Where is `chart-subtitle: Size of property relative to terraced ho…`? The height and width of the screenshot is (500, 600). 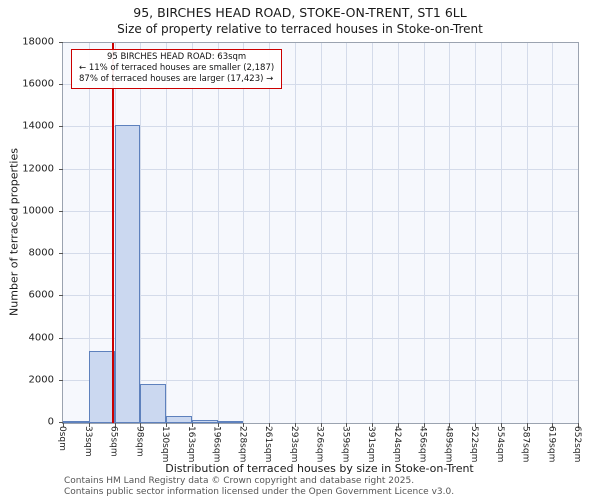
chart-subtitle: Size of property relative to terraced ho… is located at coordinates (300, 29).